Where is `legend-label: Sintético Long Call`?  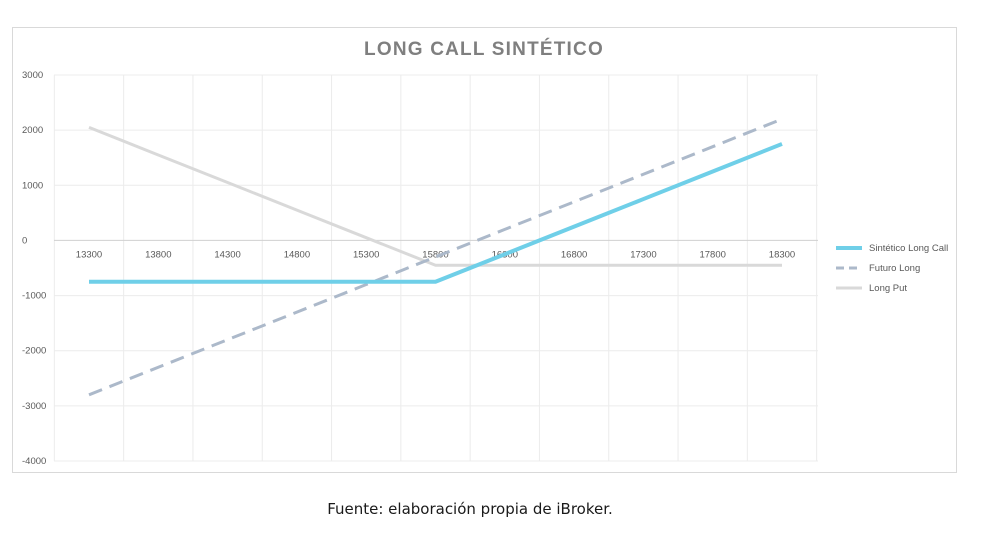
legend-label: Sintético Long Call is located at coordinates (908, 248).